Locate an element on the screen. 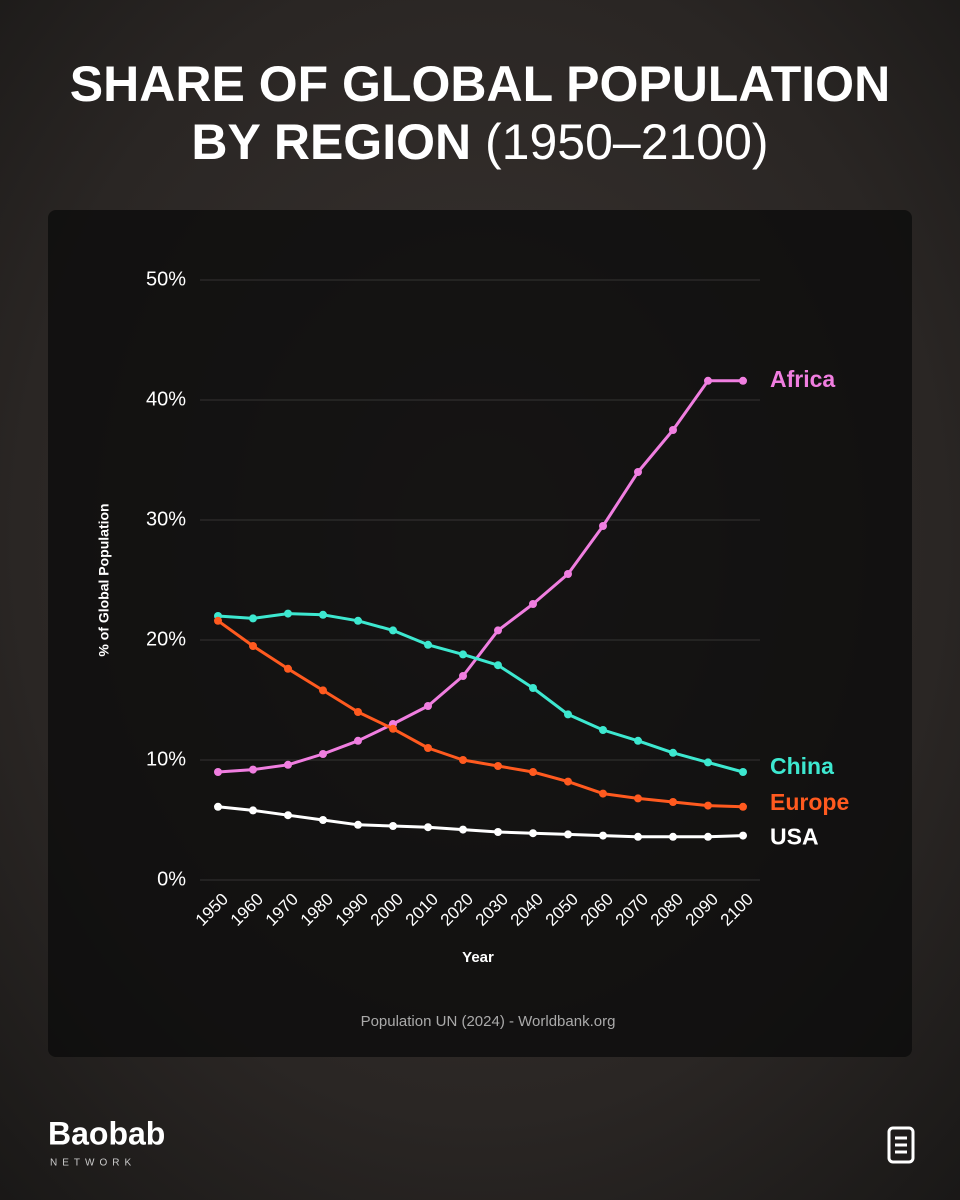 Image resolution: width=960 pixels, height=1200 pixels. chart-title-line: BY REGION (1950–2100) is located at coordinates (479, 142).